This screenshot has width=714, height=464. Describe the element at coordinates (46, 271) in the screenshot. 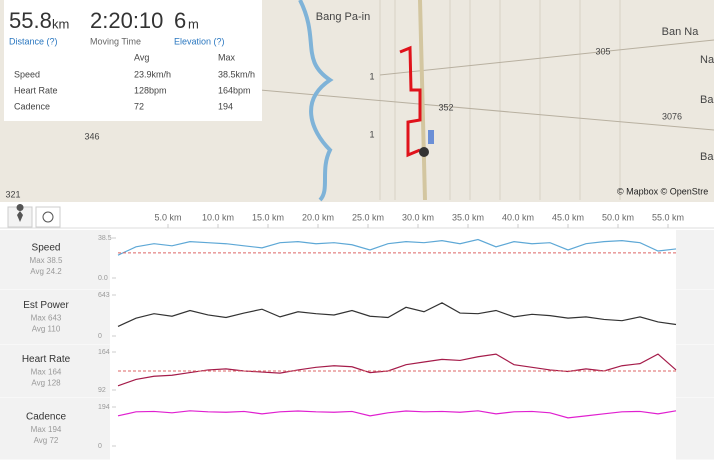

I see `series-avg: Avg 24.2` at that location.